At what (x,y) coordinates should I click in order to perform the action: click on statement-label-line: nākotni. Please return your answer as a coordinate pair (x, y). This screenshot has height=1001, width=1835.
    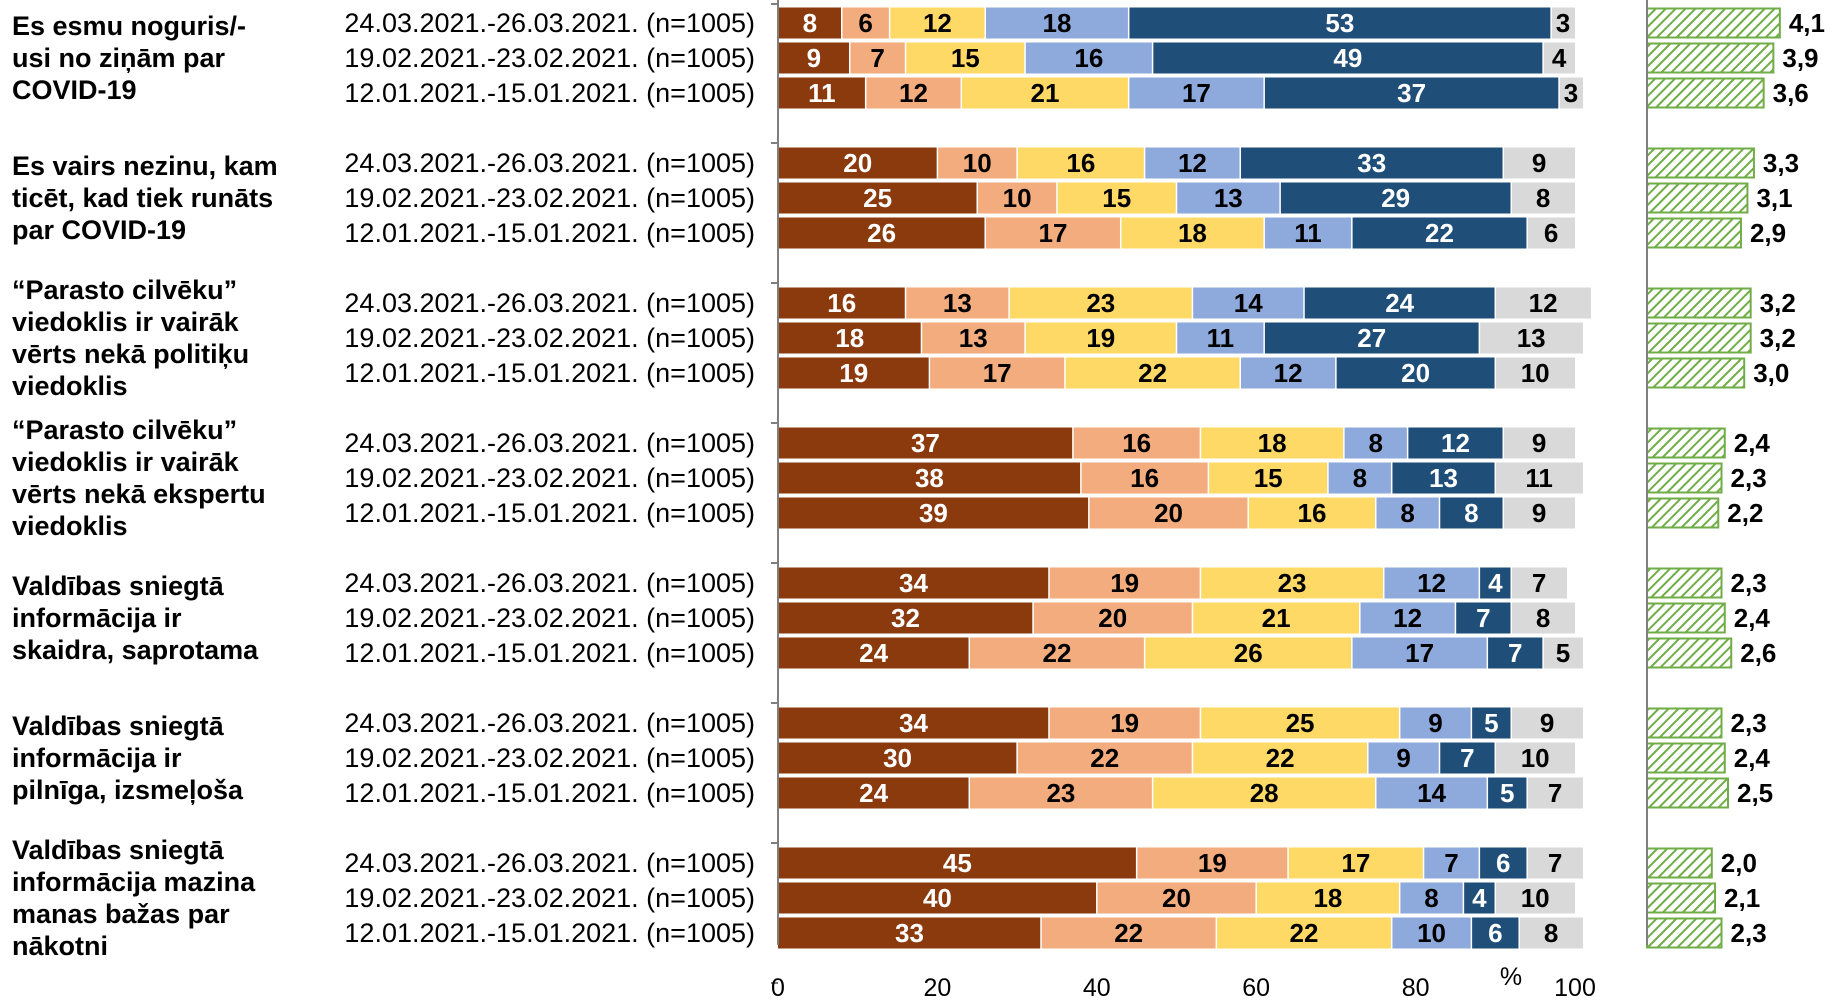
    Looking at the image, I should click on (60, 946).